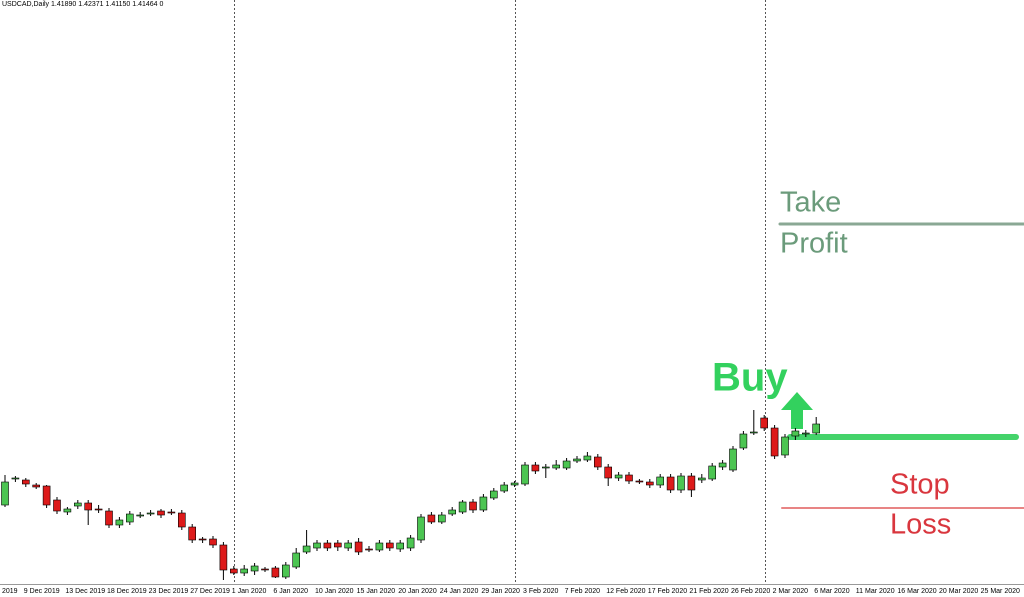  I want to click on x-tick-label: 6 Mar 2020, so click(832, 591).